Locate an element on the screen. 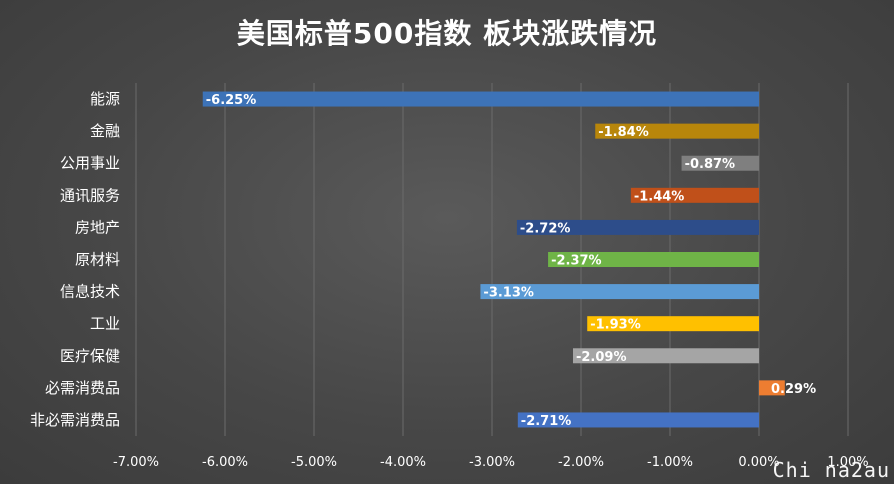 The image size is (894, 484). data-label: -2.37% is located at coordinates (576, 261).